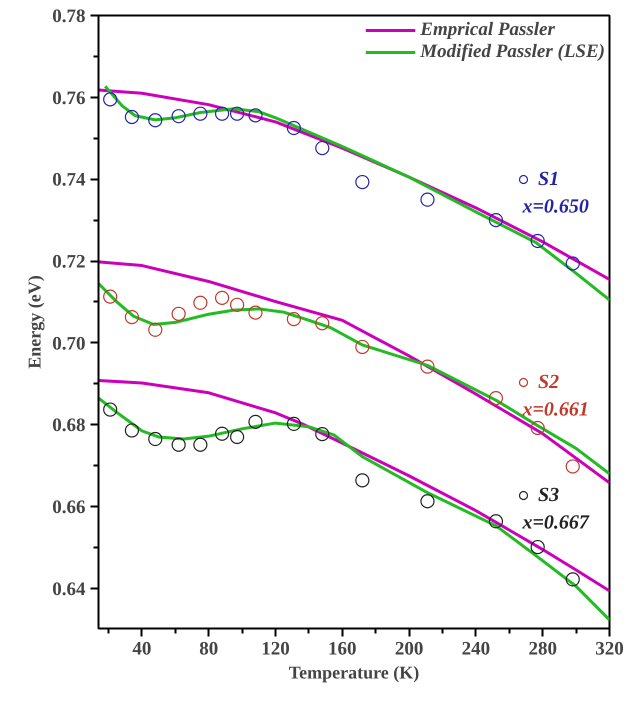 The width and height of the screenshot is (627, 708). I want to click on legend-label: S1, so click(549, 179).